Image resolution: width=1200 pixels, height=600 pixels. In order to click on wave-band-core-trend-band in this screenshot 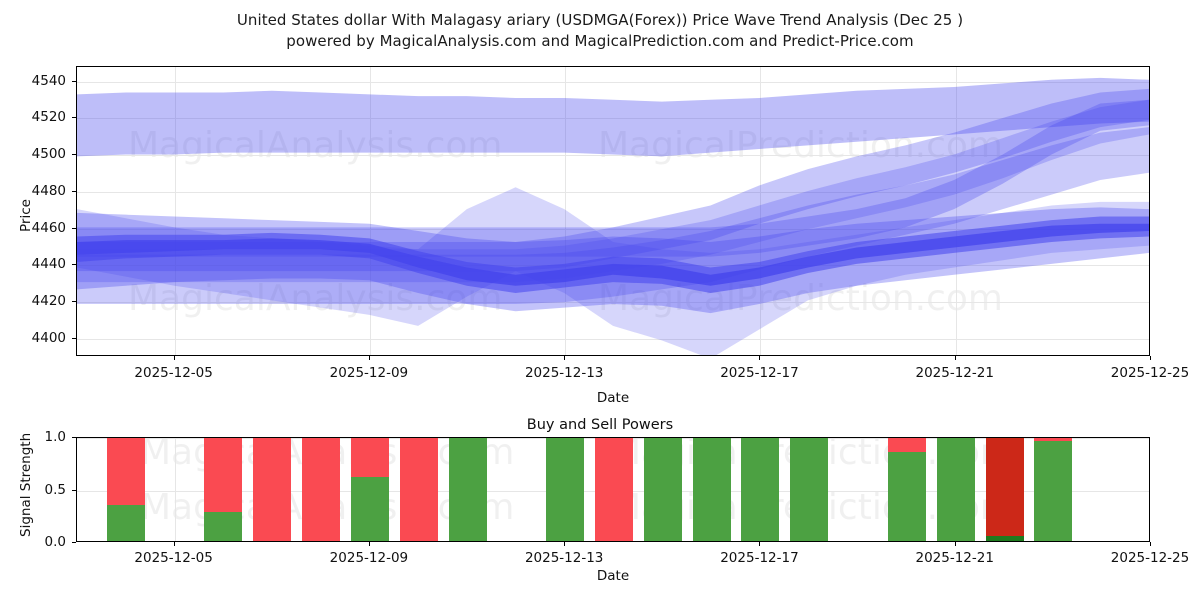, I will do `click(613, 255)`.